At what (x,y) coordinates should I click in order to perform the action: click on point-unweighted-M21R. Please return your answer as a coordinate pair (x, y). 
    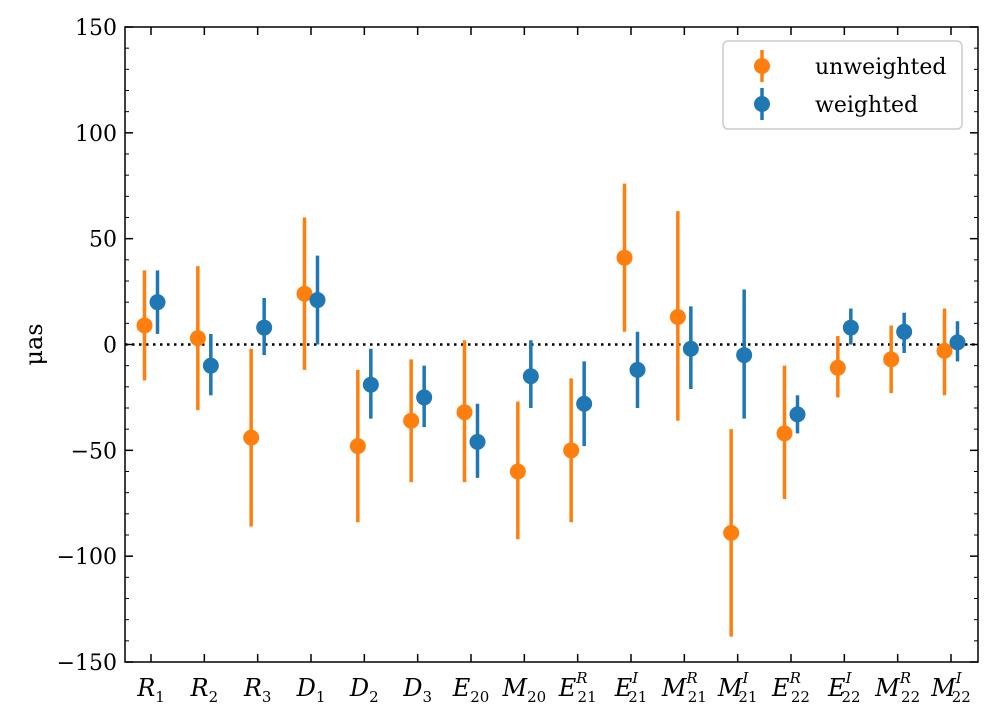
    Looking at the image, I should click on (677, 316).